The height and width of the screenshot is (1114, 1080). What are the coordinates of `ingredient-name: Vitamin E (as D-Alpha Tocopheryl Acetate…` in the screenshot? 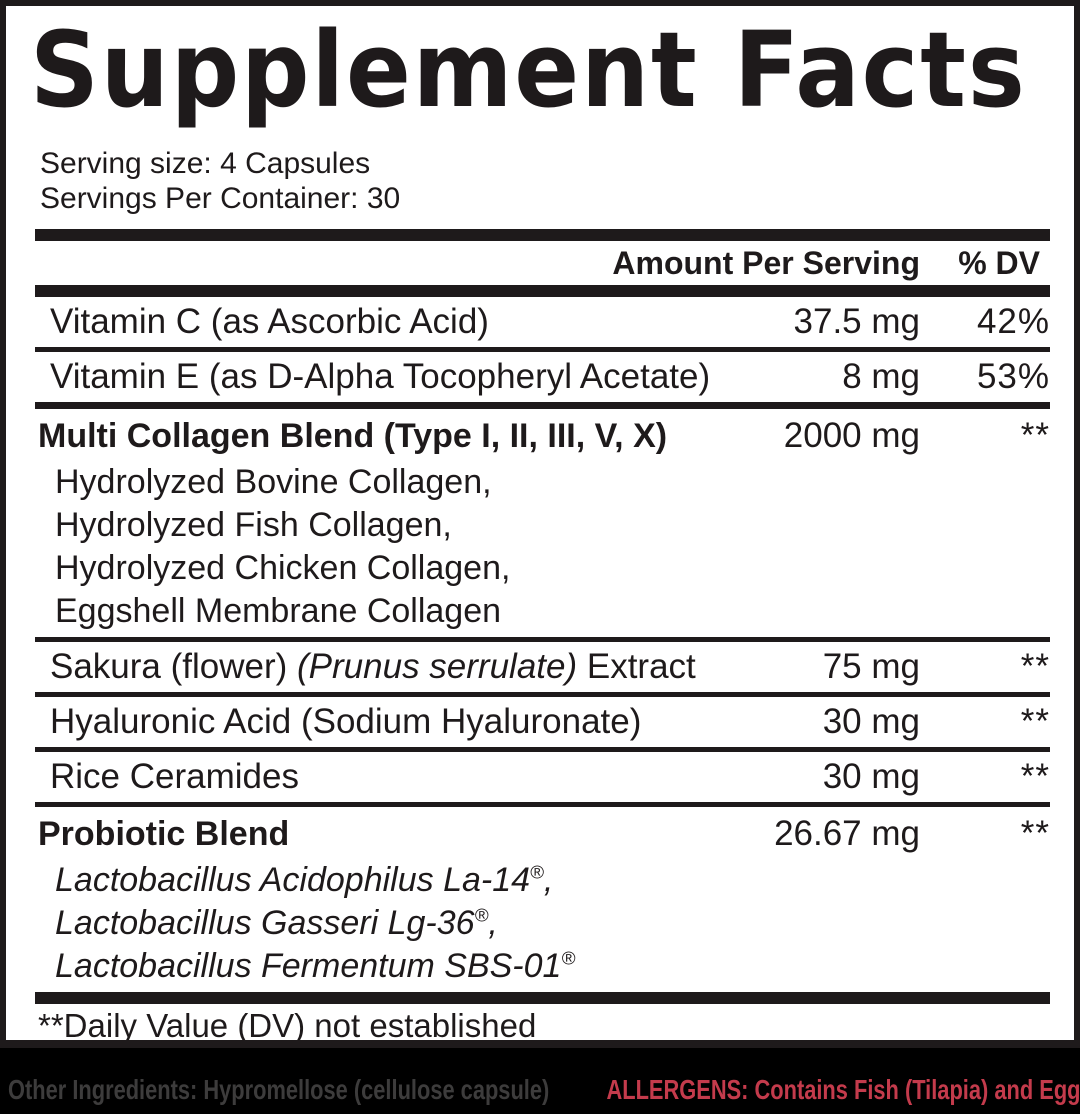 It's located at (380, 376).